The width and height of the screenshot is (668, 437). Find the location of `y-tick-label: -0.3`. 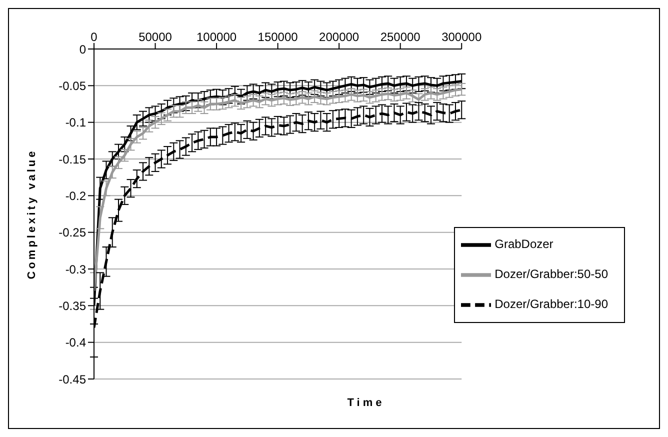

y-tick-label: -0.3 is located at coordinates (75, 269).